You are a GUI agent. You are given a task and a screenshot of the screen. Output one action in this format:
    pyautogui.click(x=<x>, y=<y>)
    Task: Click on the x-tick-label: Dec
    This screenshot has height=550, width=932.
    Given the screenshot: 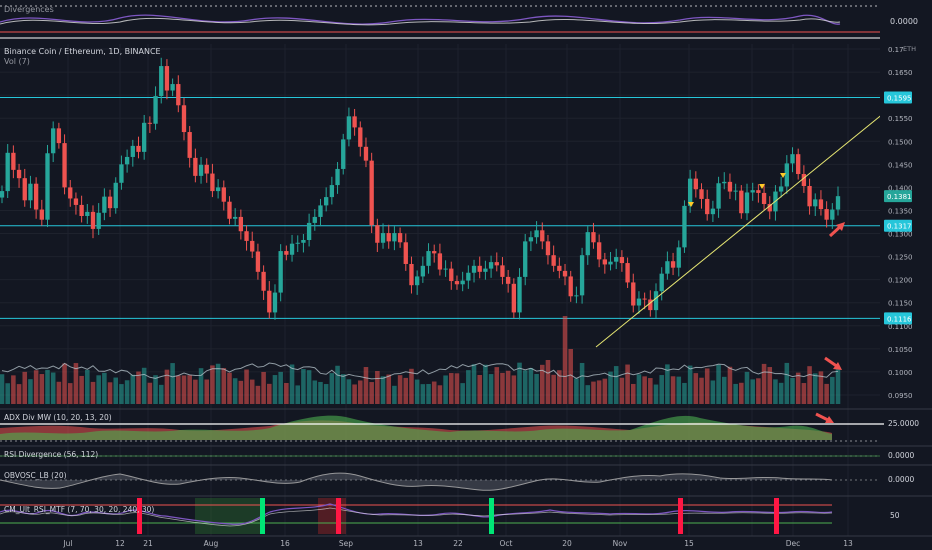 What is the action you would take?
    pyautogui.click(x=793, y=543)
    